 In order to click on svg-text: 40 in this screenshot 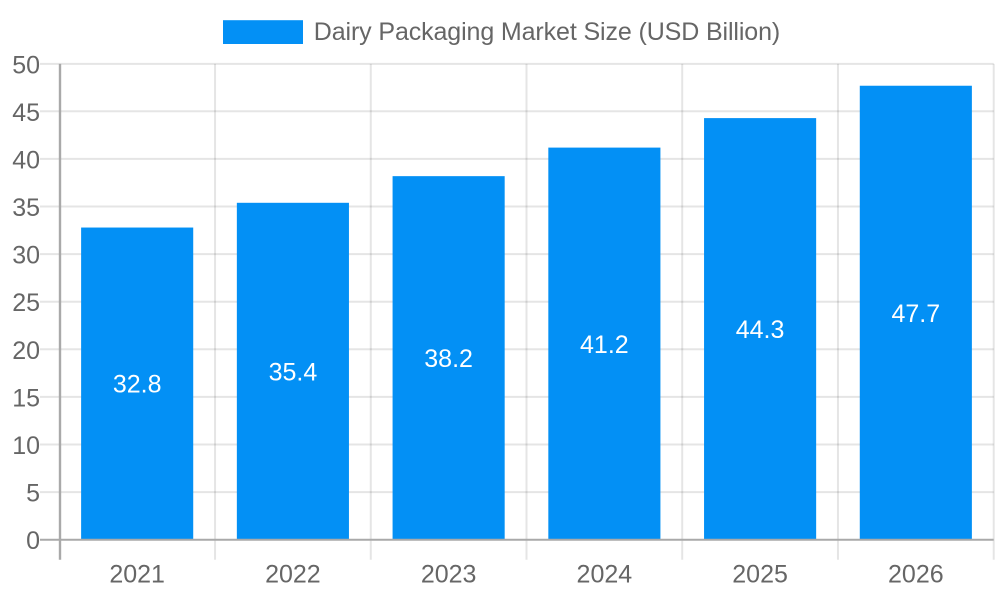, I will do `click(26, 160)`.